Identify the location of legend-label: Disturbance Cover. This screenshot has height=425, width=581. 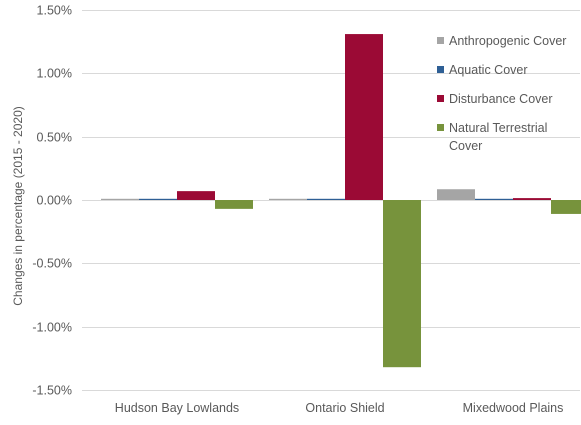
(501, 99).